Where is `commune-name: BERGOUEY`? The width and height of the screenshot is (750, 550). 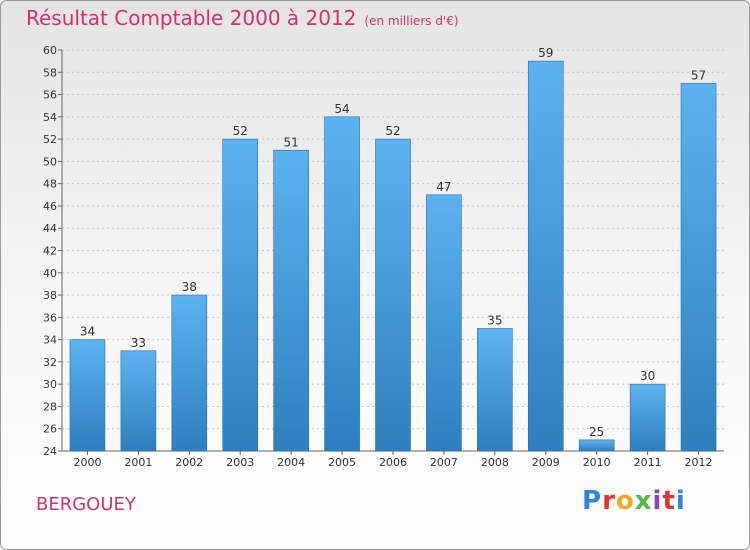 commune-name: BERGOUEY is located at coordinates (86, 504).